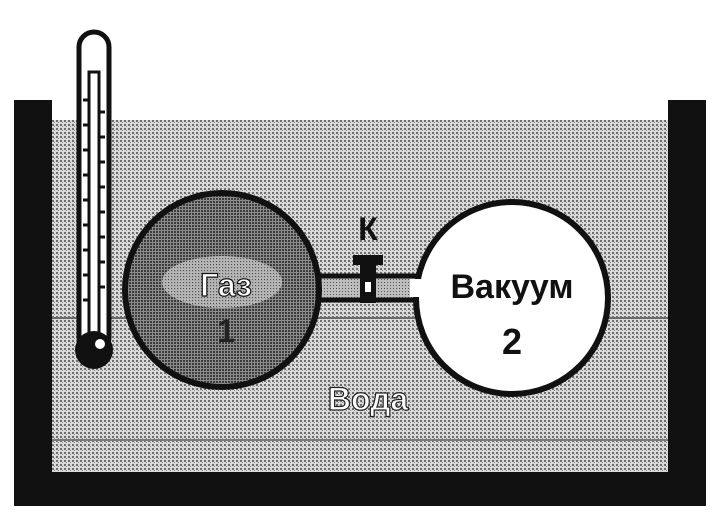 This screenshot has width=715, height=528. What do you see at coordinates (511, 287) in the screenshot?
I see `vacuum-label: Вакуум` at bounding box center [511, 287].